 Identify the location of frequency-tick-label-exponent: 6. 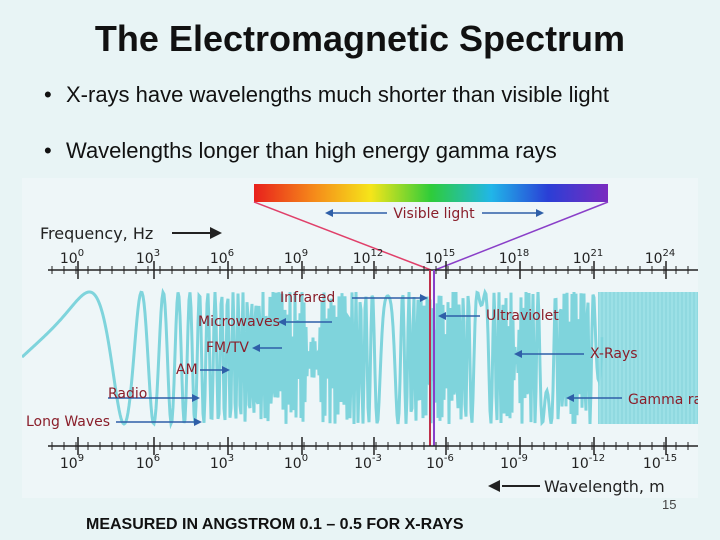
(231, 253).